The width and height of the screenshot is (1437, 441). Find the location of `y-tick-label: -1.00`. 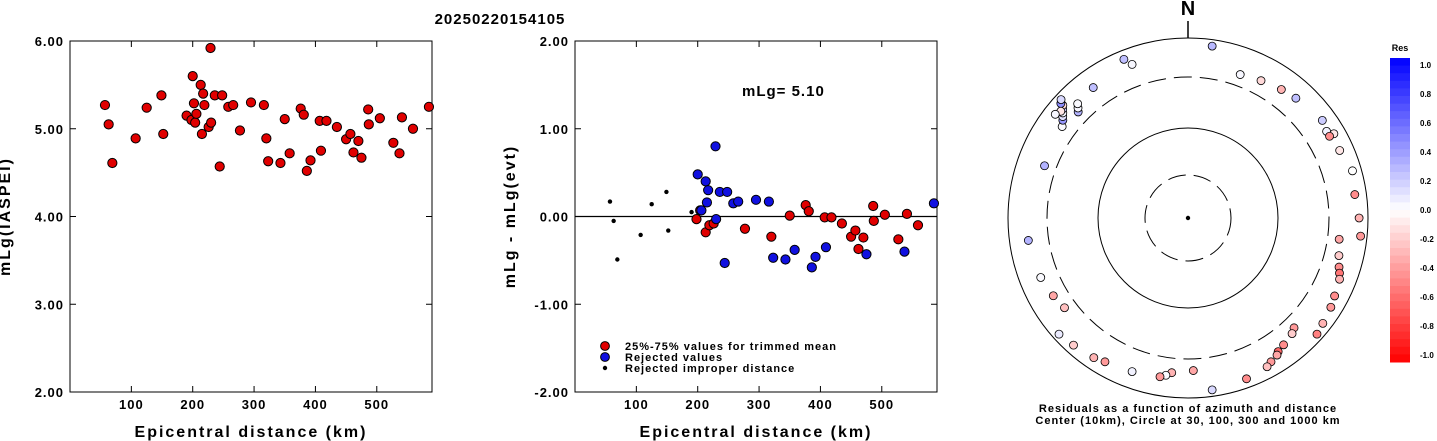

y-tick-label: -1.00 is located at coordinates (551, 304).